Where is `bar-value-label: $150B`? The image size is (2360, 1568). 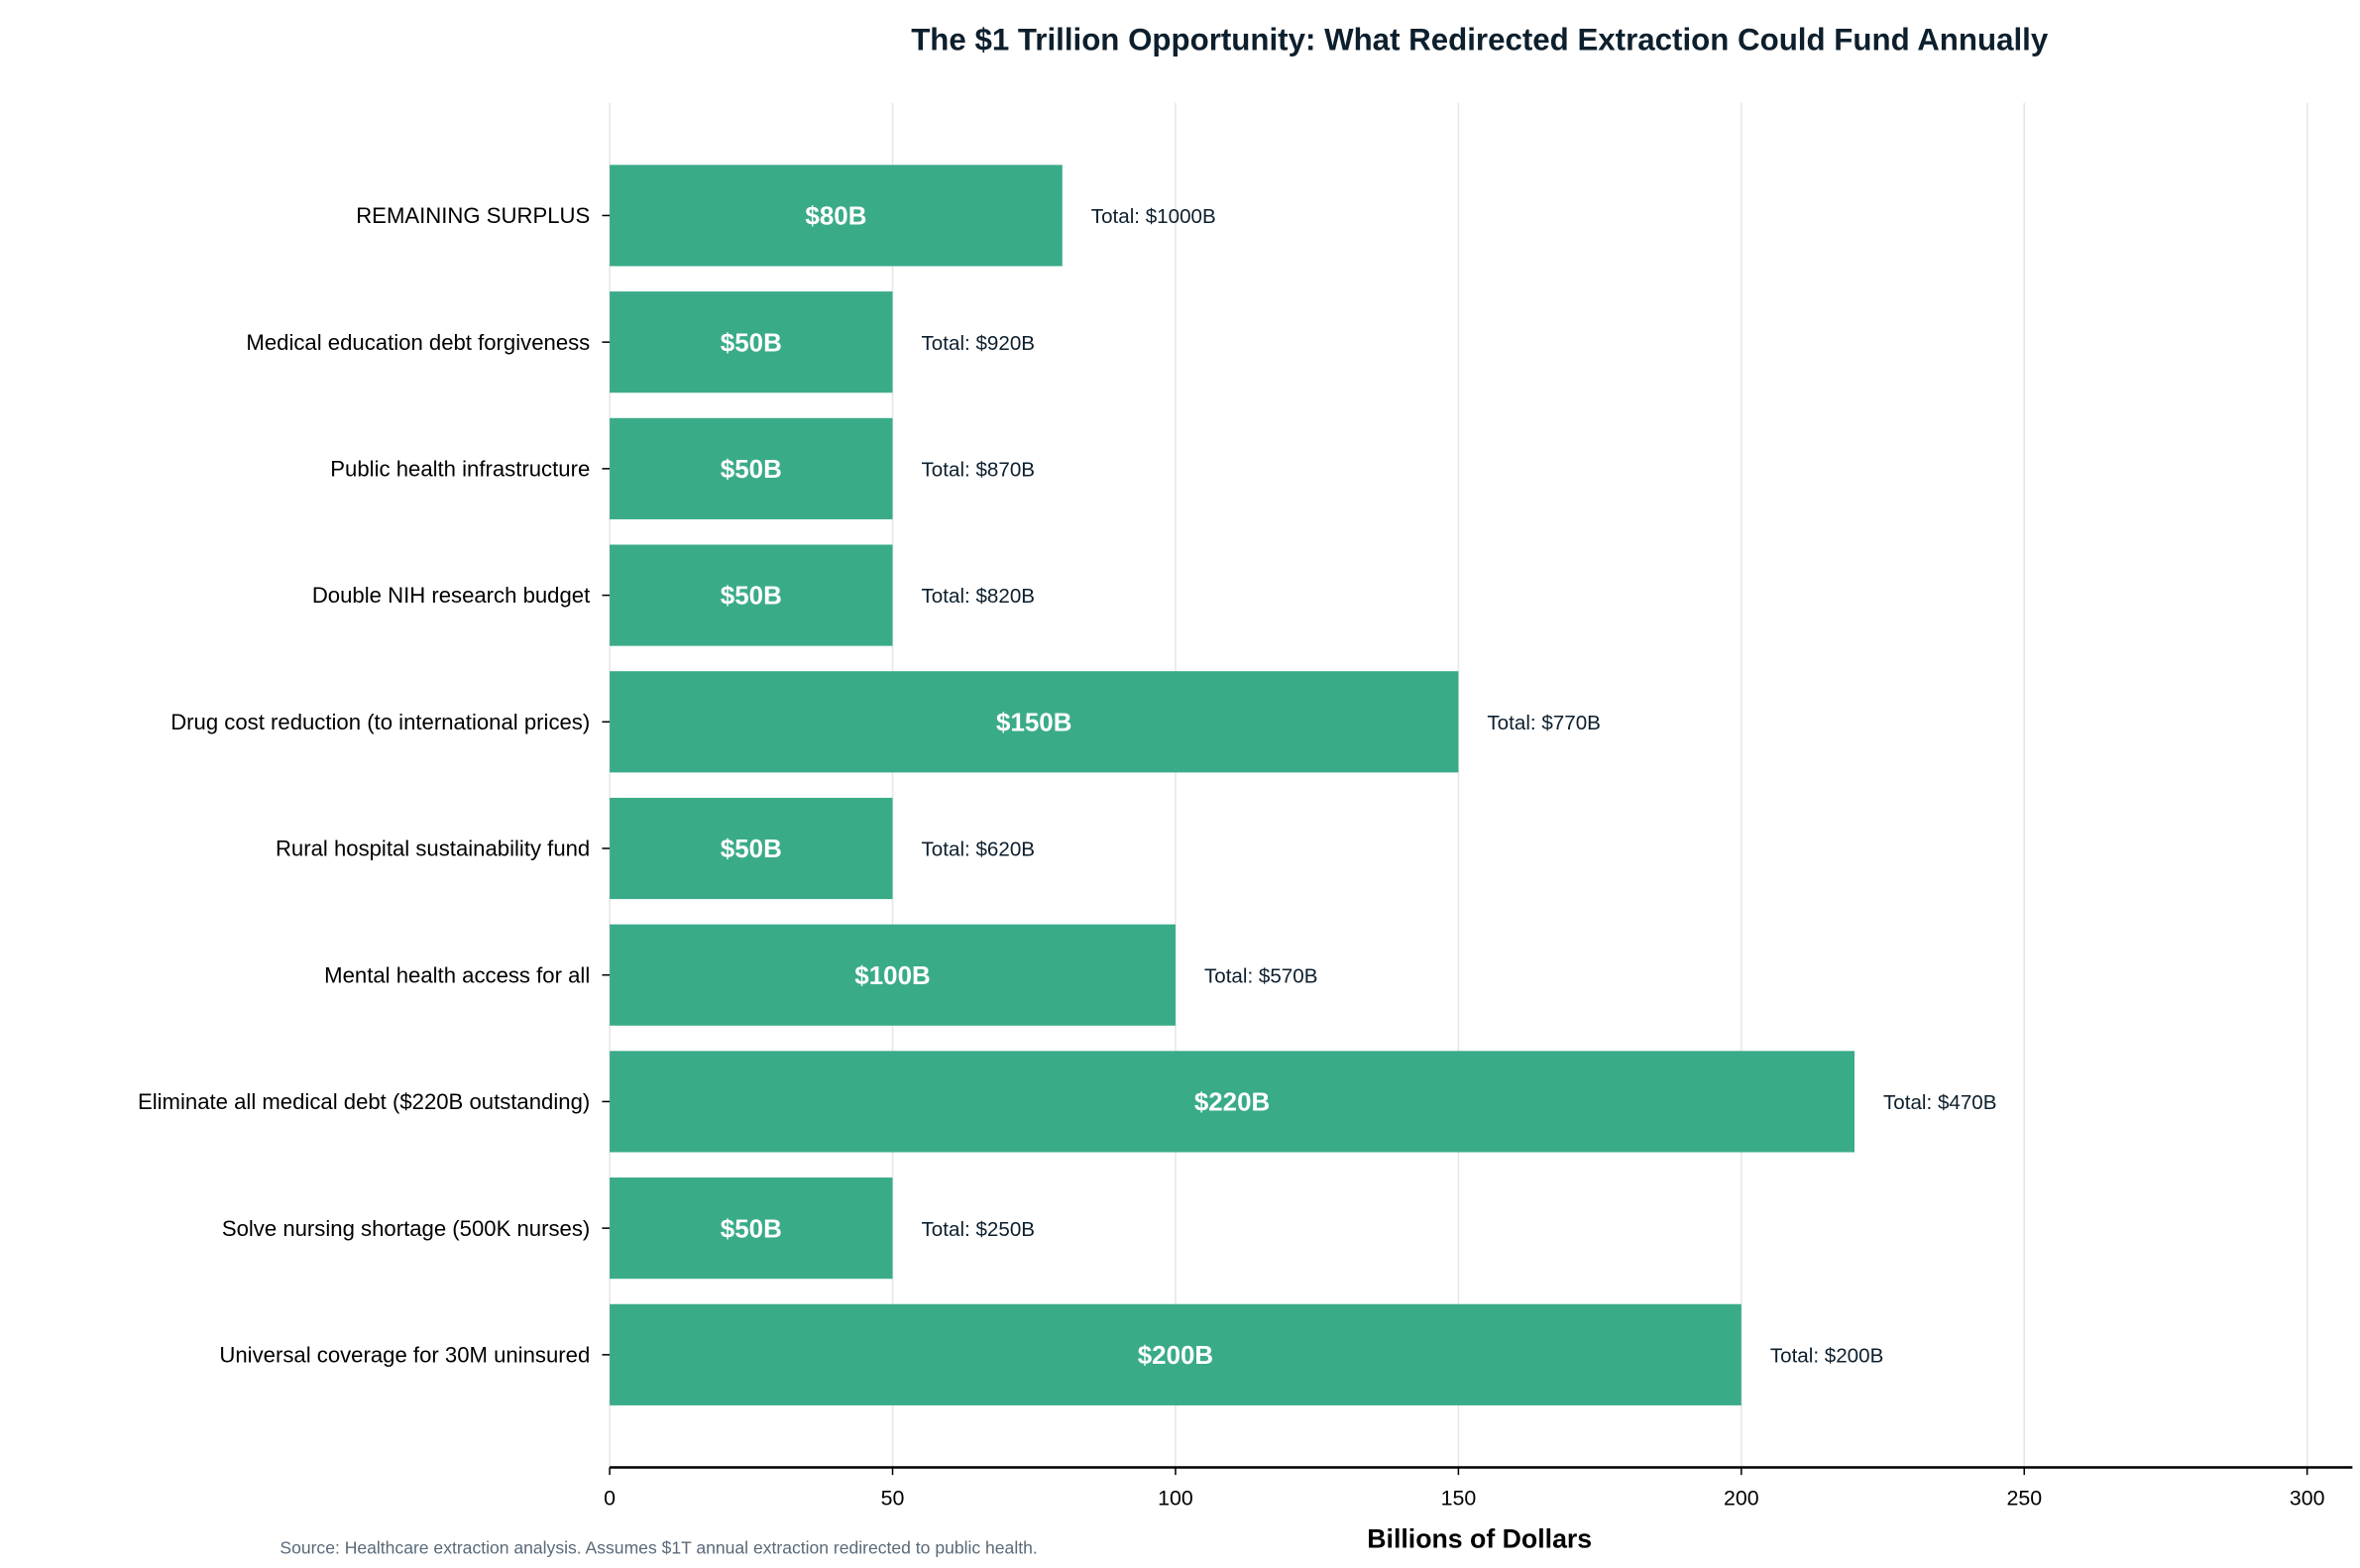 bar-value-label: $150B is located at coordinates (1033, 722).